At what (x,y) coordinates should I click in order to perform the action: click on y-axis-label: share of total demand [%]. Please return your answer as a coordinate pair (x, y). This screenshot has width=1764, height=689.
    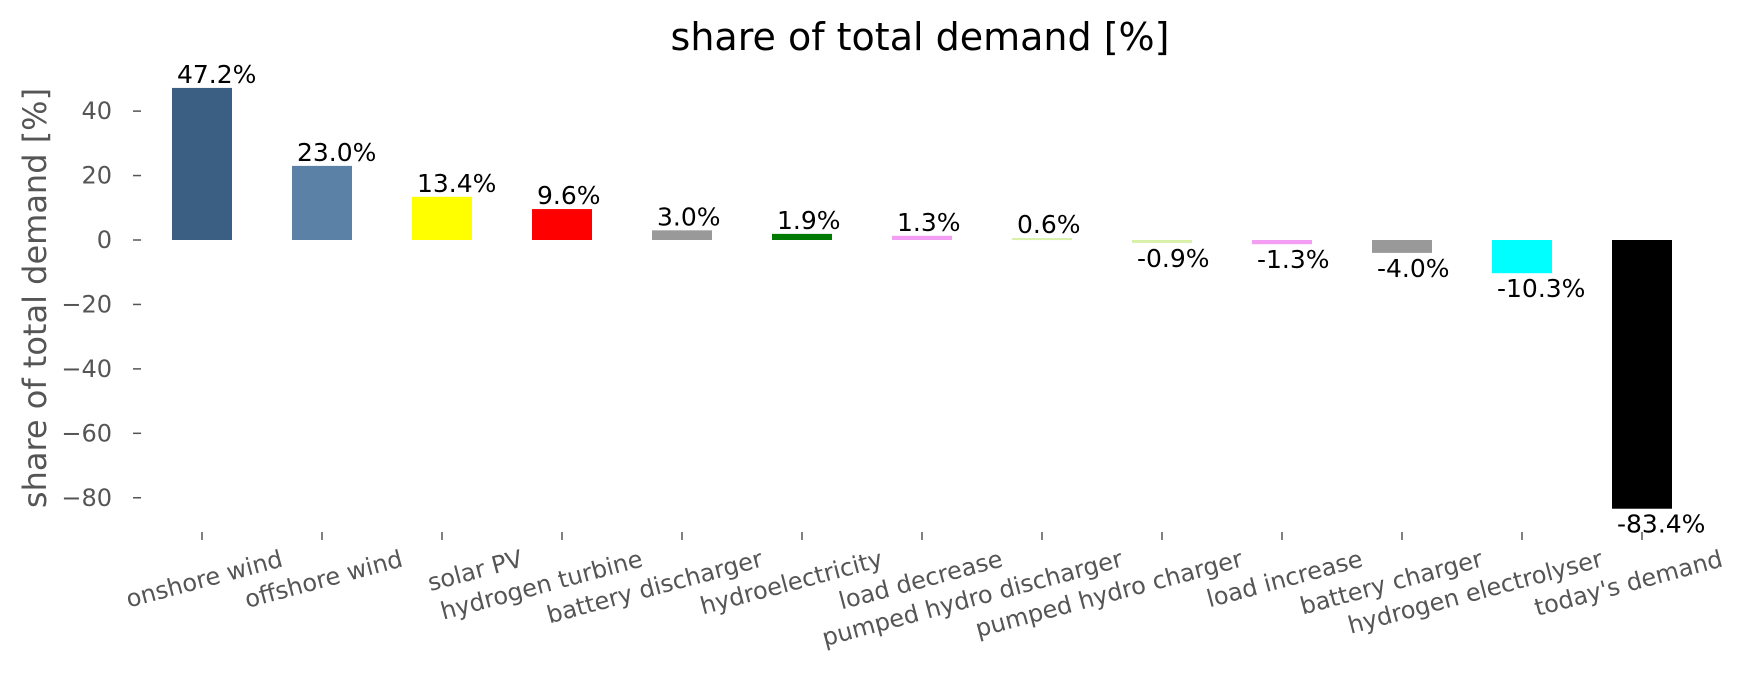
    Looking at the image, I should click on (35, 298).